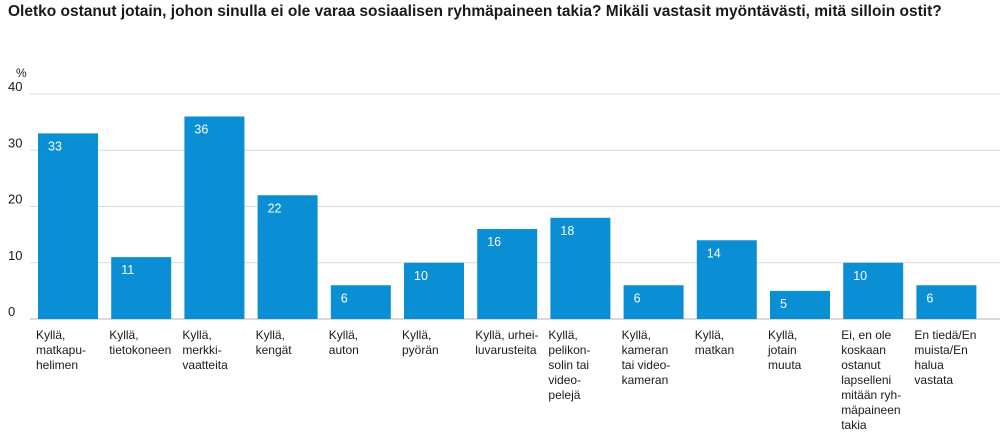  What do you see at coordinates (15, 86) in the screenshot?
I see `y-tick-label: 40` at bounding box center [15, 86].